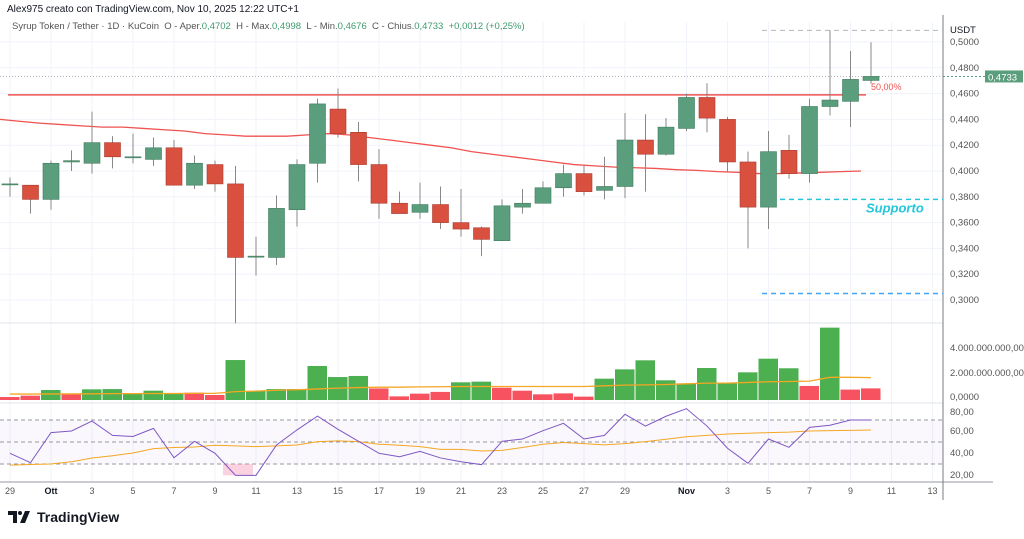  What do you see at coordinates (964, 145) in the screenshot?
I see `price-tick-label: 0,4200` at bounding box center [964, 145].